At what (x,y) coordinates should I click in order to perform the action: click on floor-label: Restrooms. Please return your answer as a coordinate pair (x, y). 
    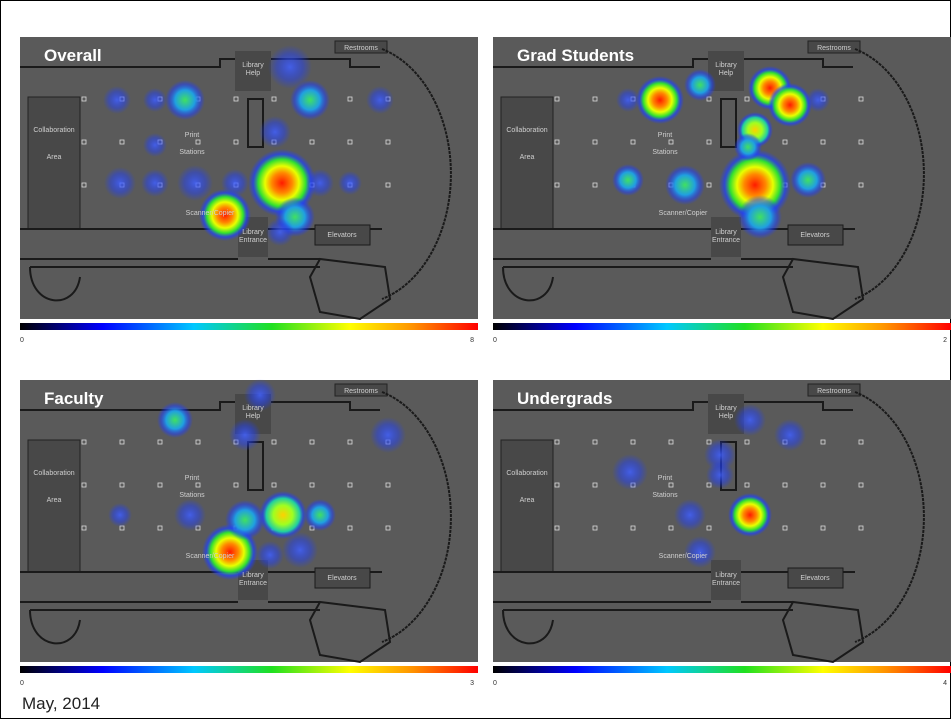
    Looking at the image, I should click on (361, 48).